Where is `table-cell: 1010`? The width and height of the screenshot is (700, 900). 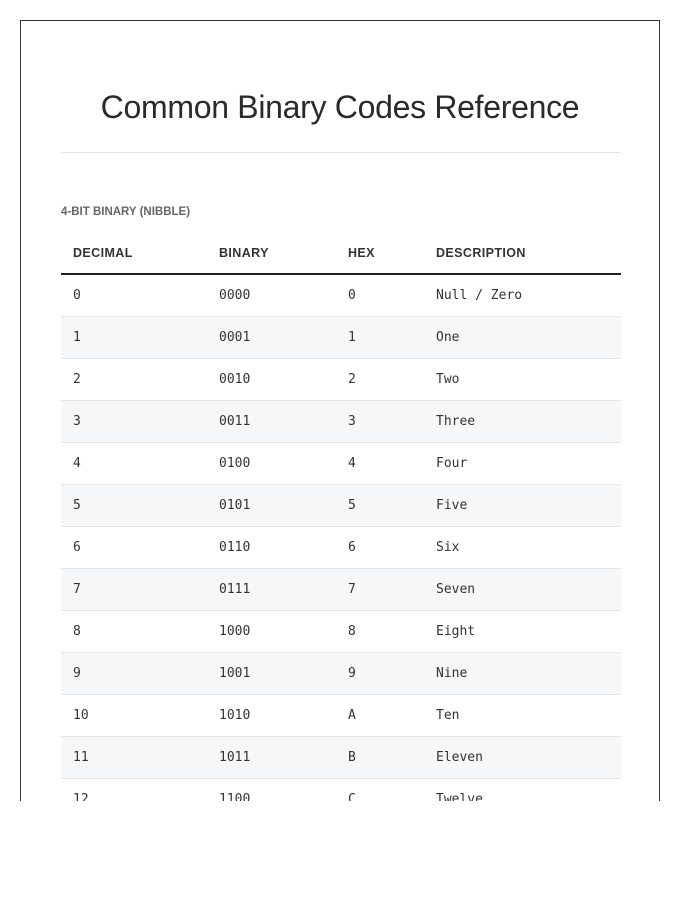
table-cell: 1010 is located at coordinates (271, 715).